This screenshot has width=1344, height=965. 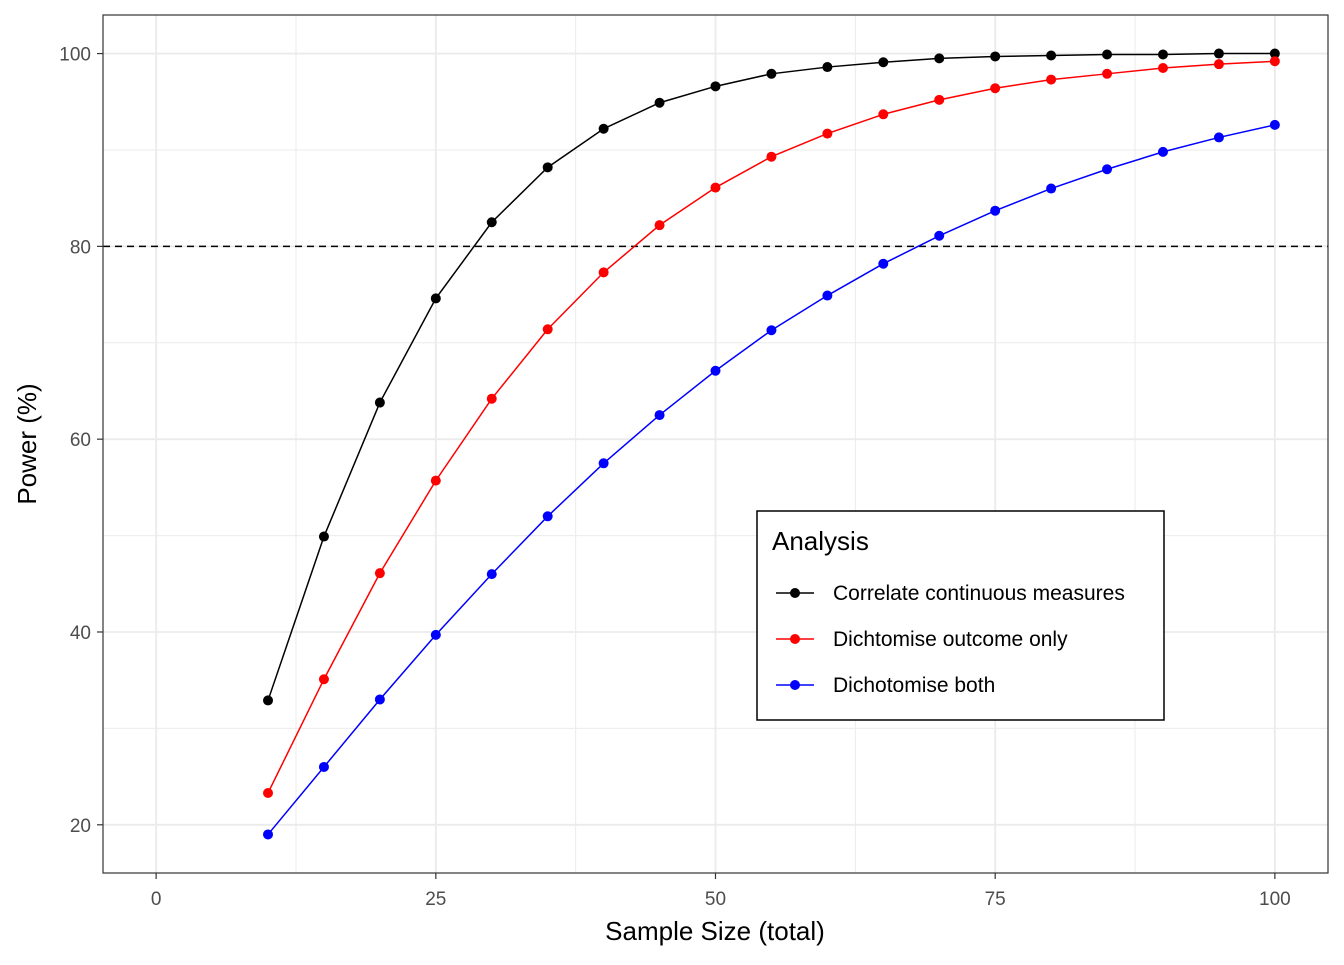 I want to click on x-tick-label: 100, so click(x=1275, y=899).